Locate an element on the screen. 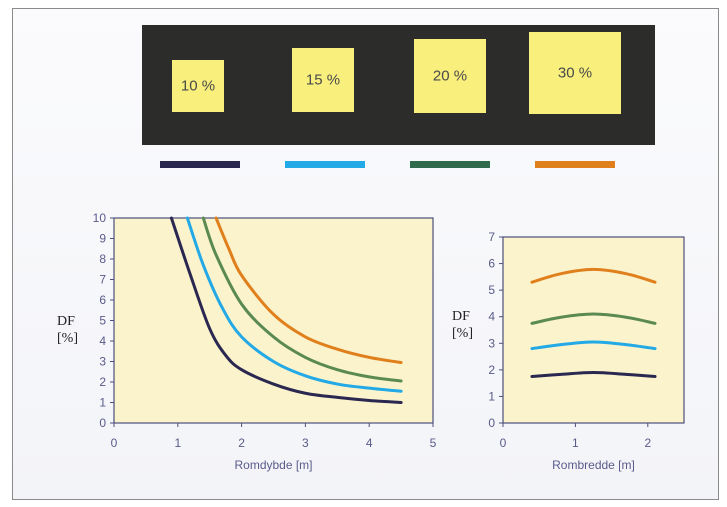 Image resolution: width=727 pixels, height=507 pixels. window-pane: 10 % is located at coordinates (198, 86).